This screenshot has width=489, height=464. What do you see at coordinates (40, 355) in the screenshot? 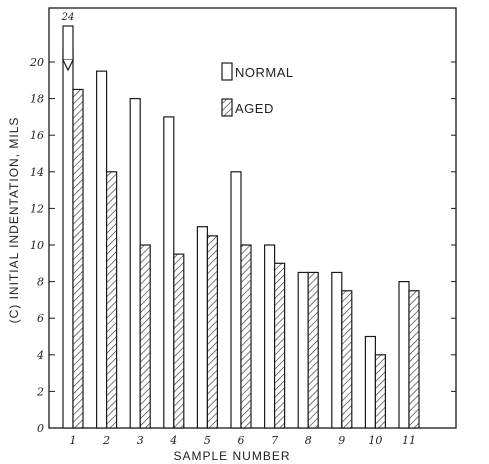
I see `y-tick-label-4: 4` at bounding box center [40, 355].